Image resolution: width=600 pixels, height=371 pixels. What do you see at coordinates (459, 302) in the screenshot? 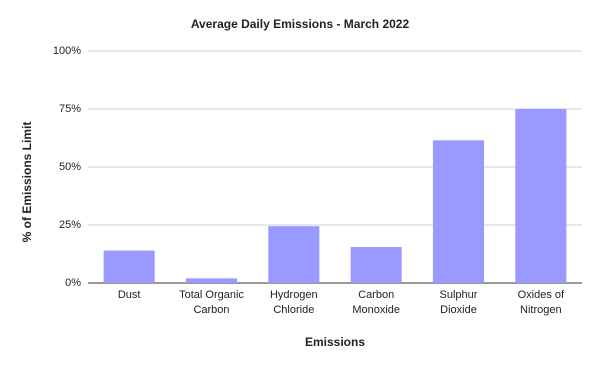
I see `x-tick-label: Sulphur Dioxide` at bounding box center [459, 302].